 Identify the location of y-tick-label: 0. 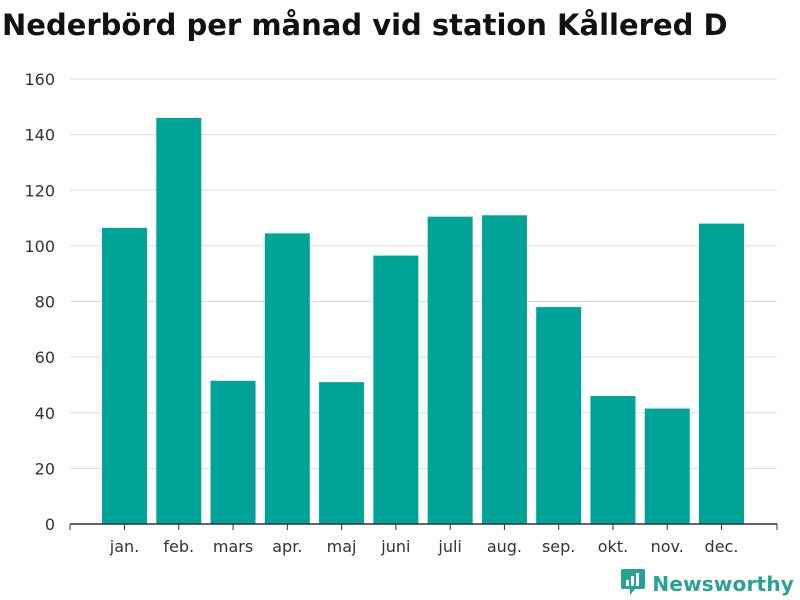
(50, 524).